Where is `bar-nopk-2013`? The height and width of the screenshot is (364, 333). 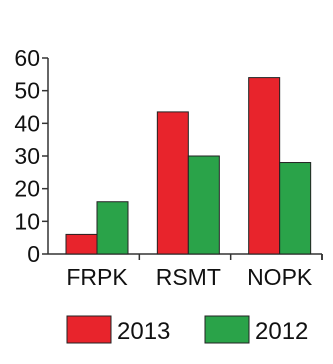
bar-nopk-2013 is located at coordinates (264, 166).